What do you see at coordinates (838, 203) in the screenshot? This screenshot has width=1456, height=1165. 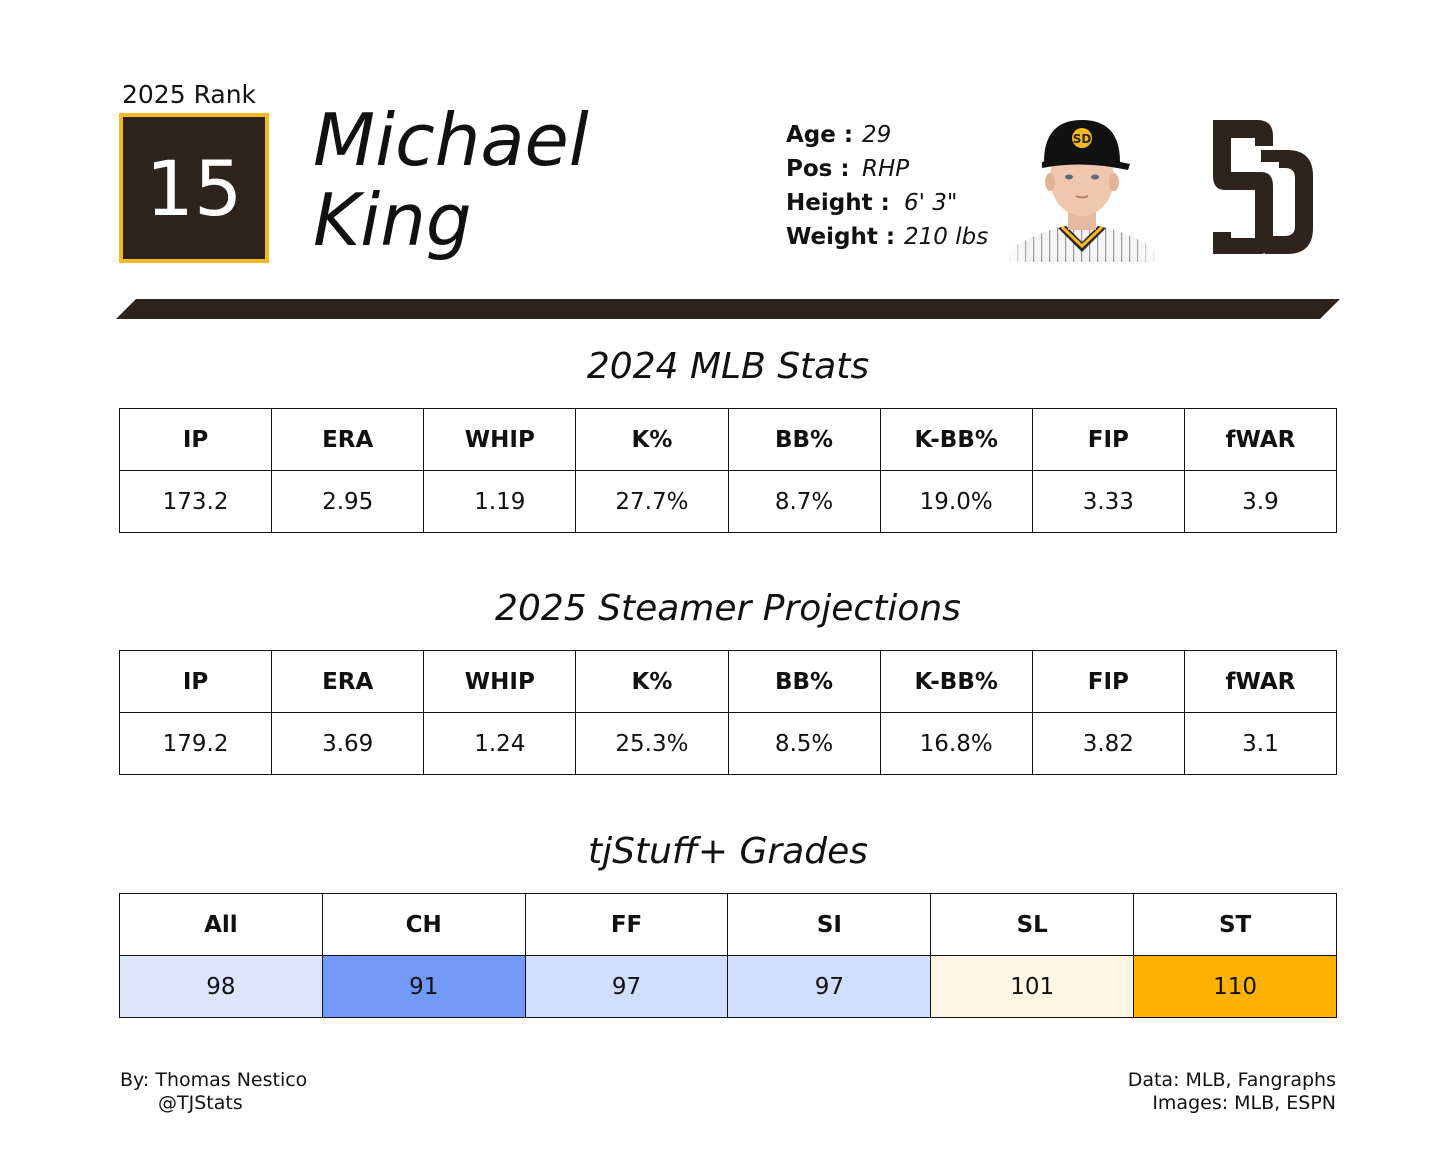 I see `info-key: Height :` at bounding box center [838, 203].